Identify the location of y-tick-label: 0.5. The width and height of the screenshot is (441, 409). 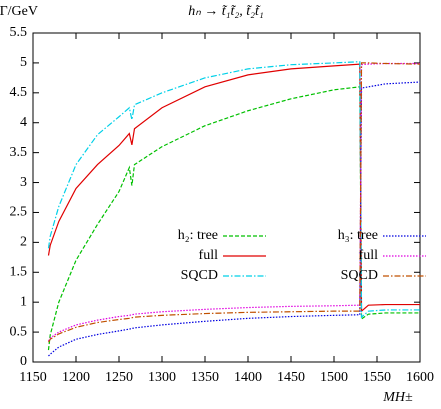
(19, 331).